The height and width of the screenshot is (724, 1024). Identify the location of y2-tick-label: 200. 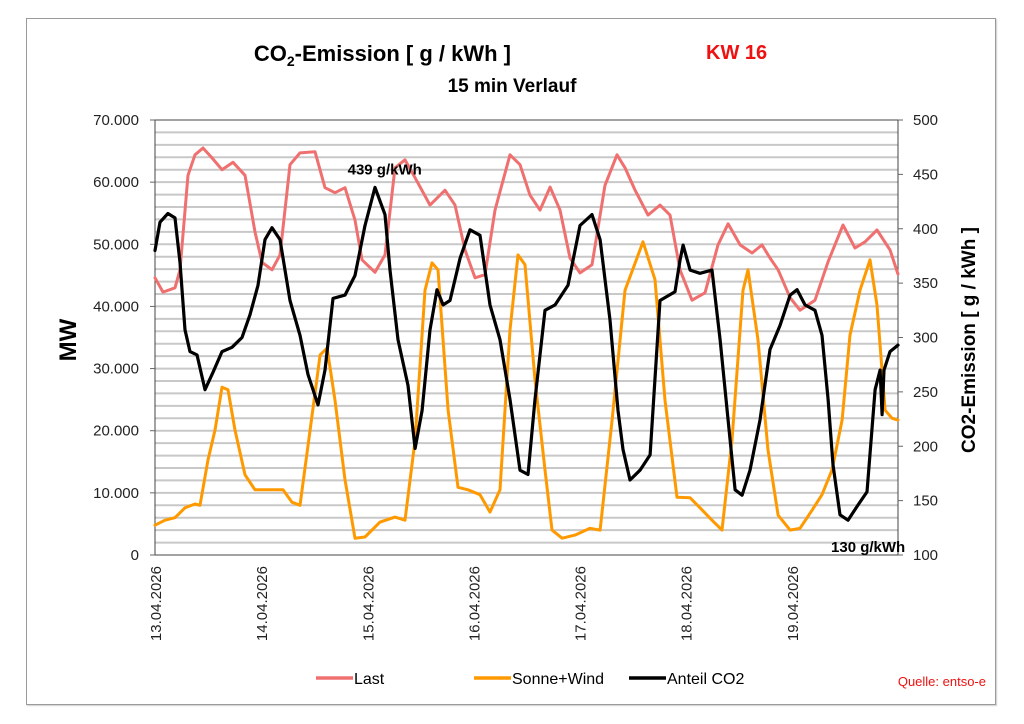
(925, 446).